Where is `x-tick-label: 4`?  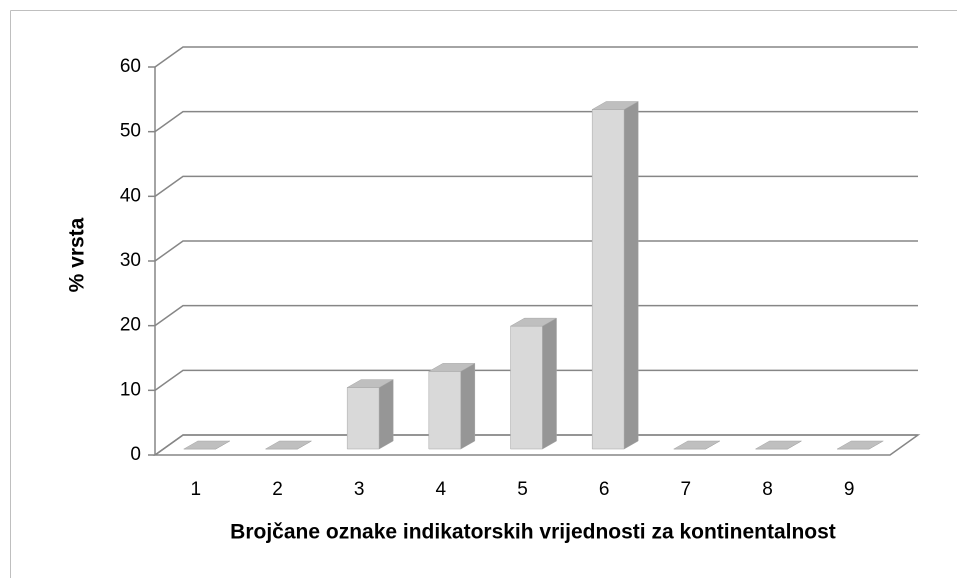
x-tick-label: 4 is located at coordinates (441, 489).